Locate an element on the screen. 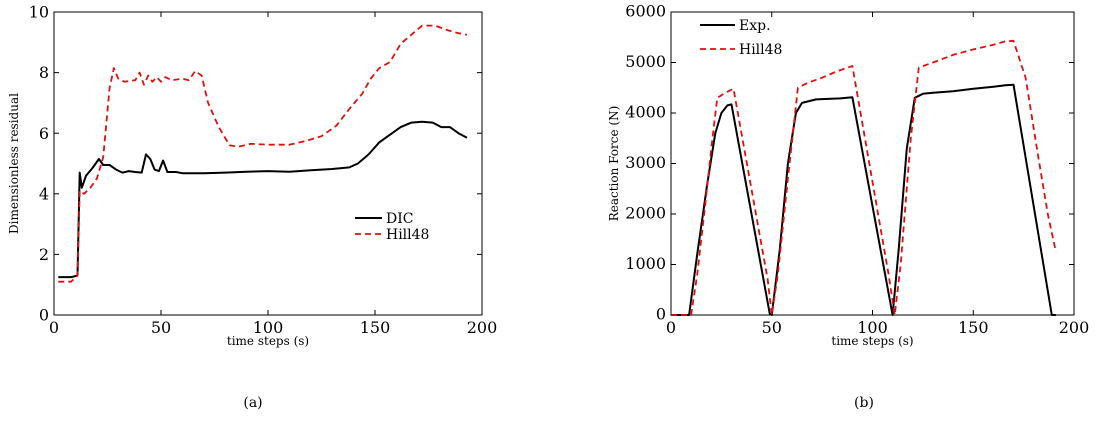 The image size is (1101, 423). chart-b-y-tick-label: 4000 is located at coordinates (645, 112).